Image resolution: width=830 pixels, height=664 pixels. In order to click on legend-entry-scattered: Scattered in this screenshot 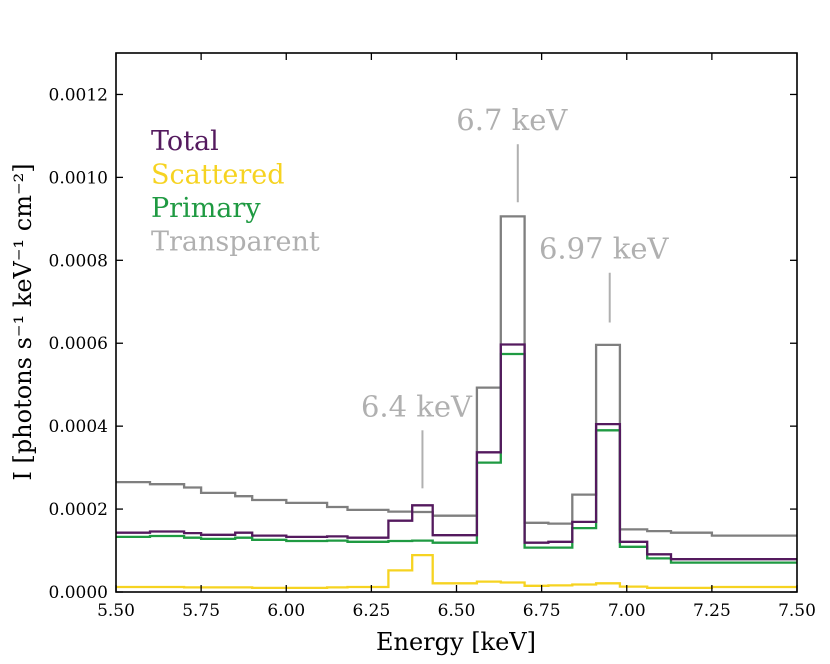, I will do `click(218, 175)`.